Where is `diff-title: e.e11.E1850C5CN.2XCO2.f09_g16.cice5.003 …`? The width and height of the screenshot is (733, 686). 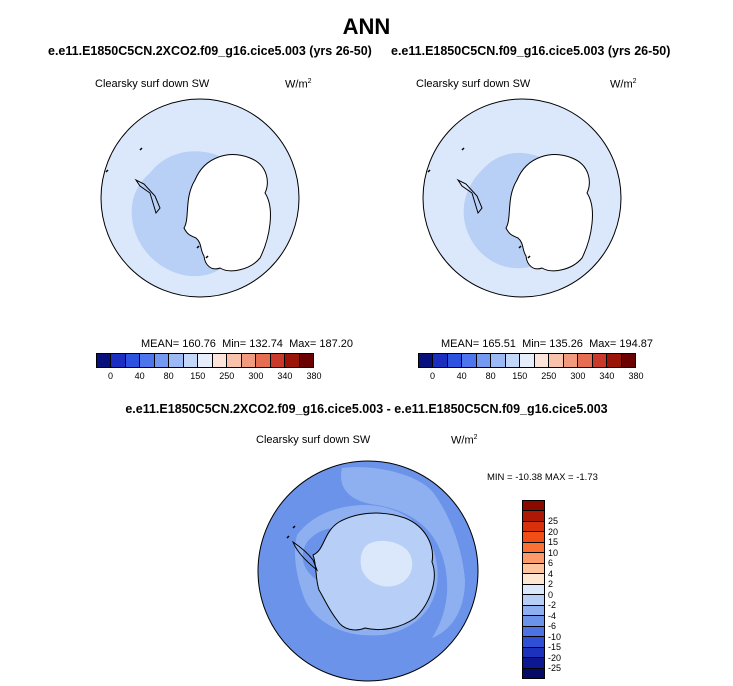
diff-title: e.e11.E1850C5CN.2XCO2.f09_g16.cice5.003 … is located at coordinates (366, 409).